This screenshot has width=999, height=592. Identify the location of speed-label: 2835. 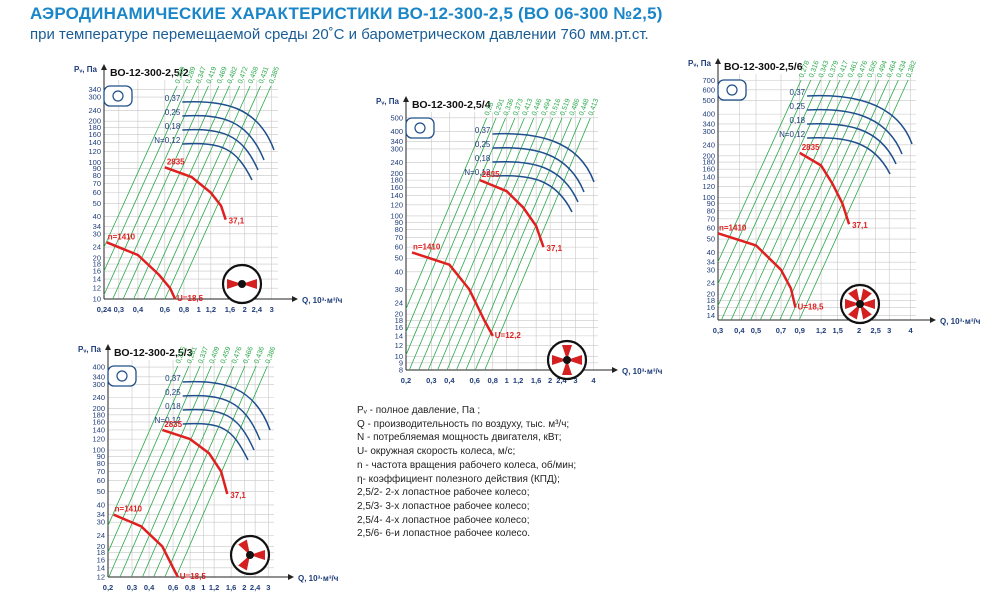
(491, 174).